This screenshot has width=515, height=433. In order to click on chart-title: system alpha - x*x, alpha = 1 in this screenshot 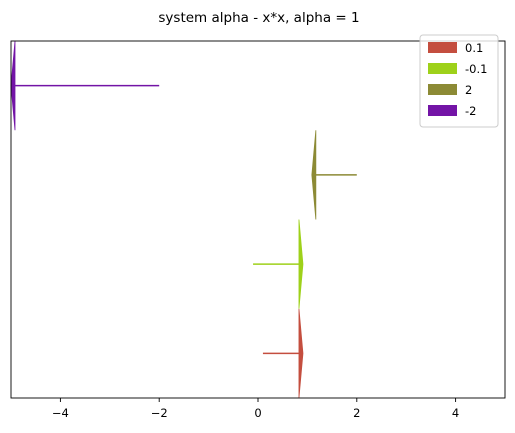, I will do `click(258, 18)`.